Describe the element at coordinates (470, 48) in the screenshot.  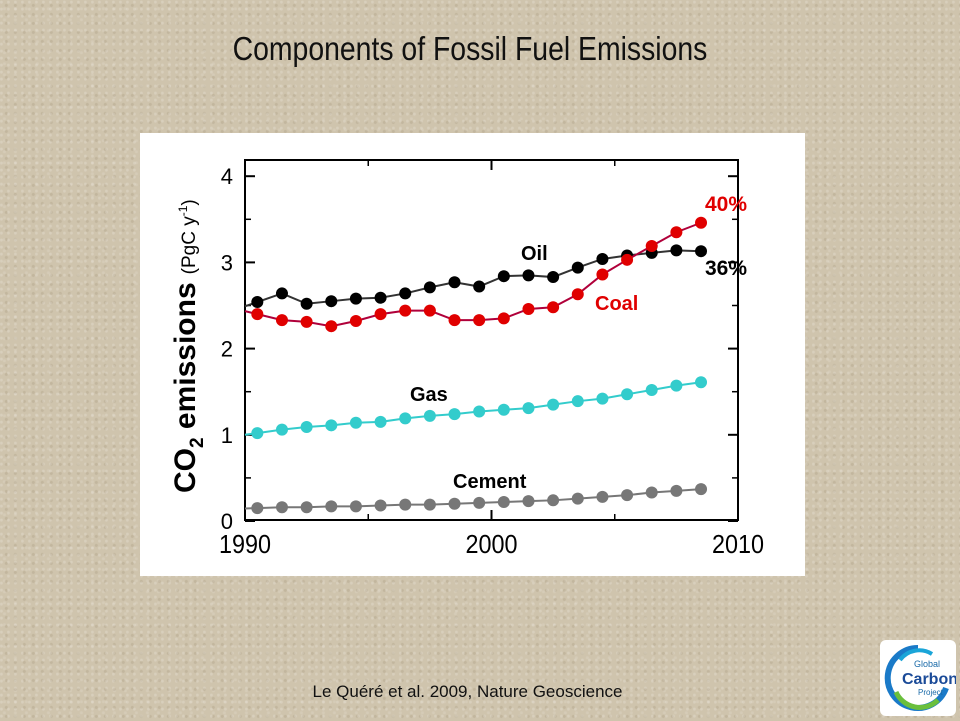
I see `slide-title: Components of Fossil Fuel Emissions` at that location.